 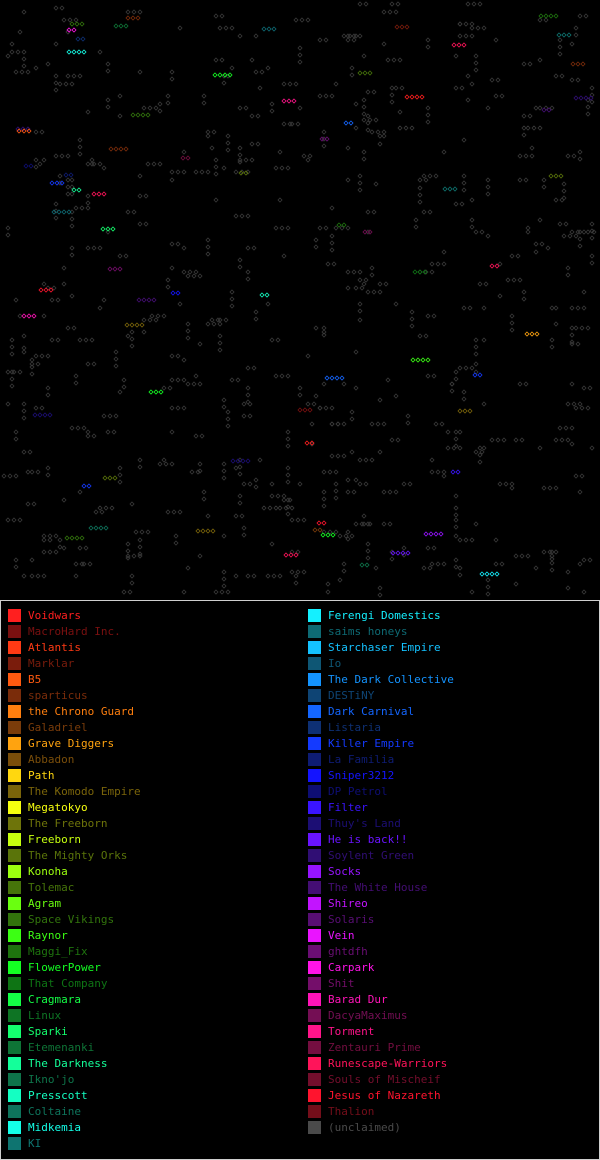 What do you see at coordinates (58, 951) in the screenshot?
I see `legend-label: Maggi_Fix` at bounding box center [58, 951].